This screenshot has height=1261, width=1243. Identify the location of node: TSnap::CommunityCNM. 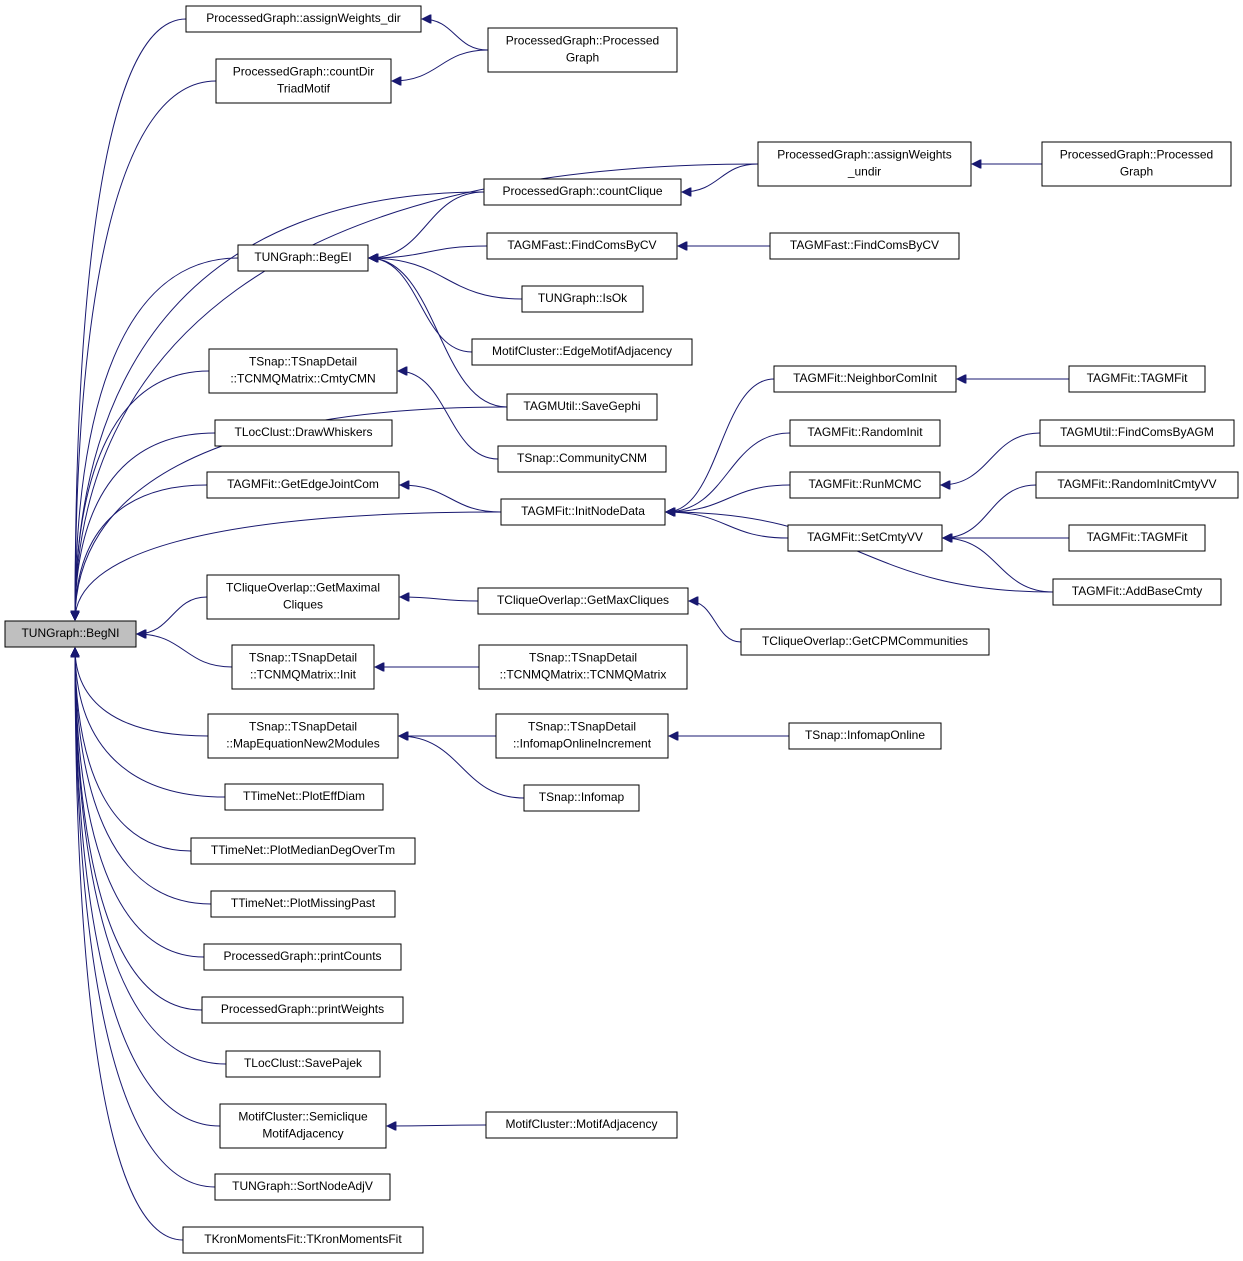
(582, 459).